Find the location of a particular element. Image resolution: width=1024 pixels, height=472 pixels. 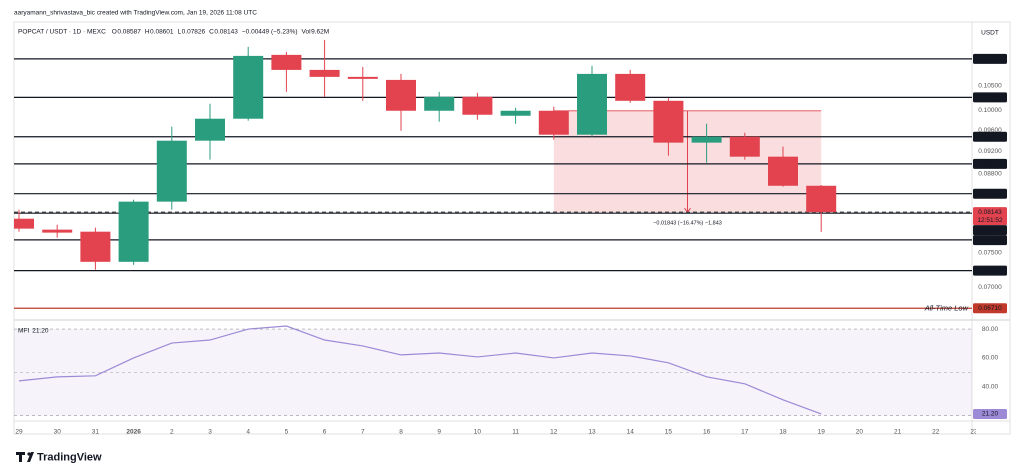

y-tick-label: 0.09200 is located at coordinates (990, 151).